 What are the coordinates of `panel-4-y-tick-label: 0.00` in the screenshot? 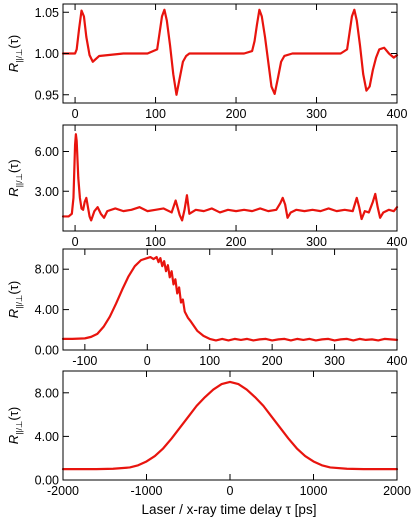 It's located at (47, 481).